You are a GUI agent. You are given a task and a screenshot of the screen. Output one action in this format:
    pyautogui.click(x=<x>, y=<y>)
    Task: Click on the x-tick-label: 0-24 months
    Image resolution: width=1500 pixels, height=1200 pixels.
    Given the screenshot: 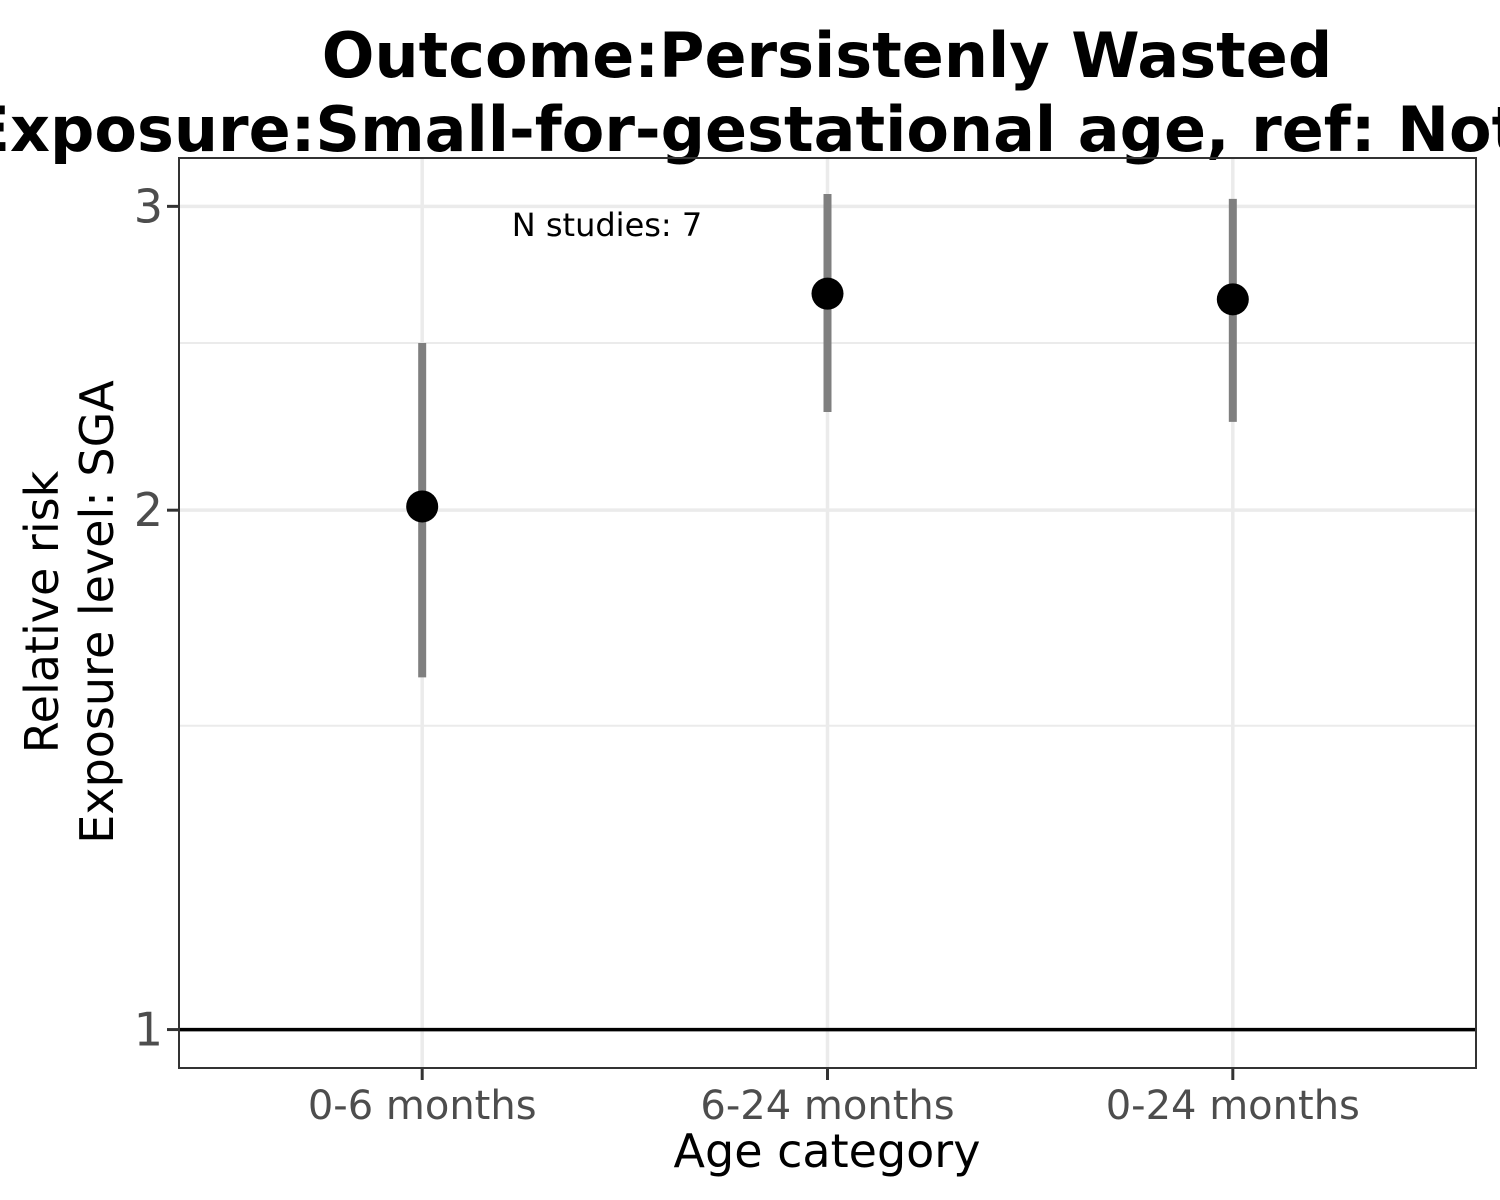 What is the action you would take?
    pyautogui.click(x=1233, y=1106)
    